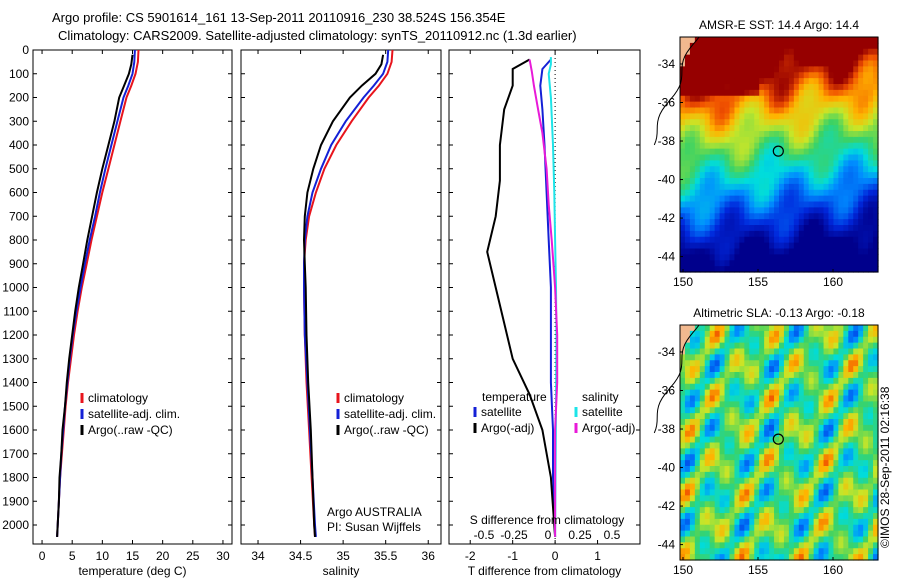 The image size is (900, 580). I want to click on legend-label: satellite, so click(501, 412).